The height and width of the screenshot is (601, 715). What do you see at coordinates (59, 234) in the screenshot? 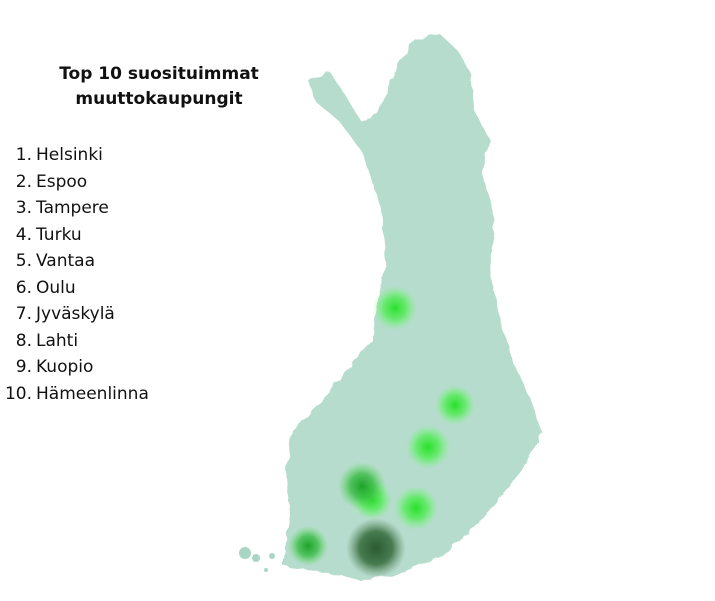
I see `city-name: Turku` at bounding box center [59, 234].